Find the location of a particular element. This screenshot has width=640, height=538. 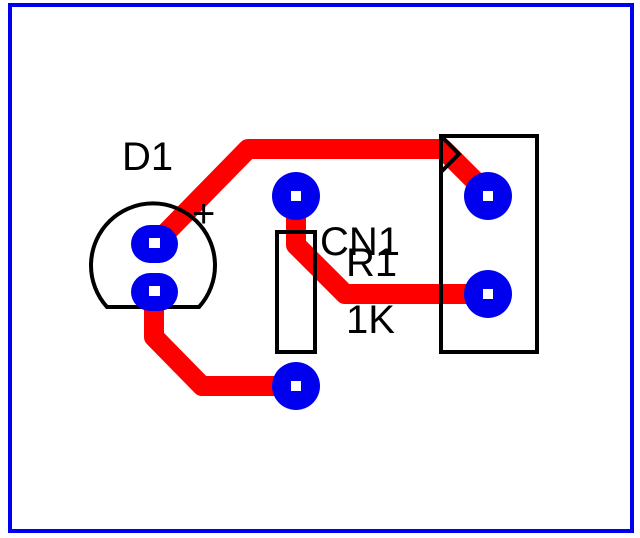

cn1-body-outline is located at coordinates (489, 244).